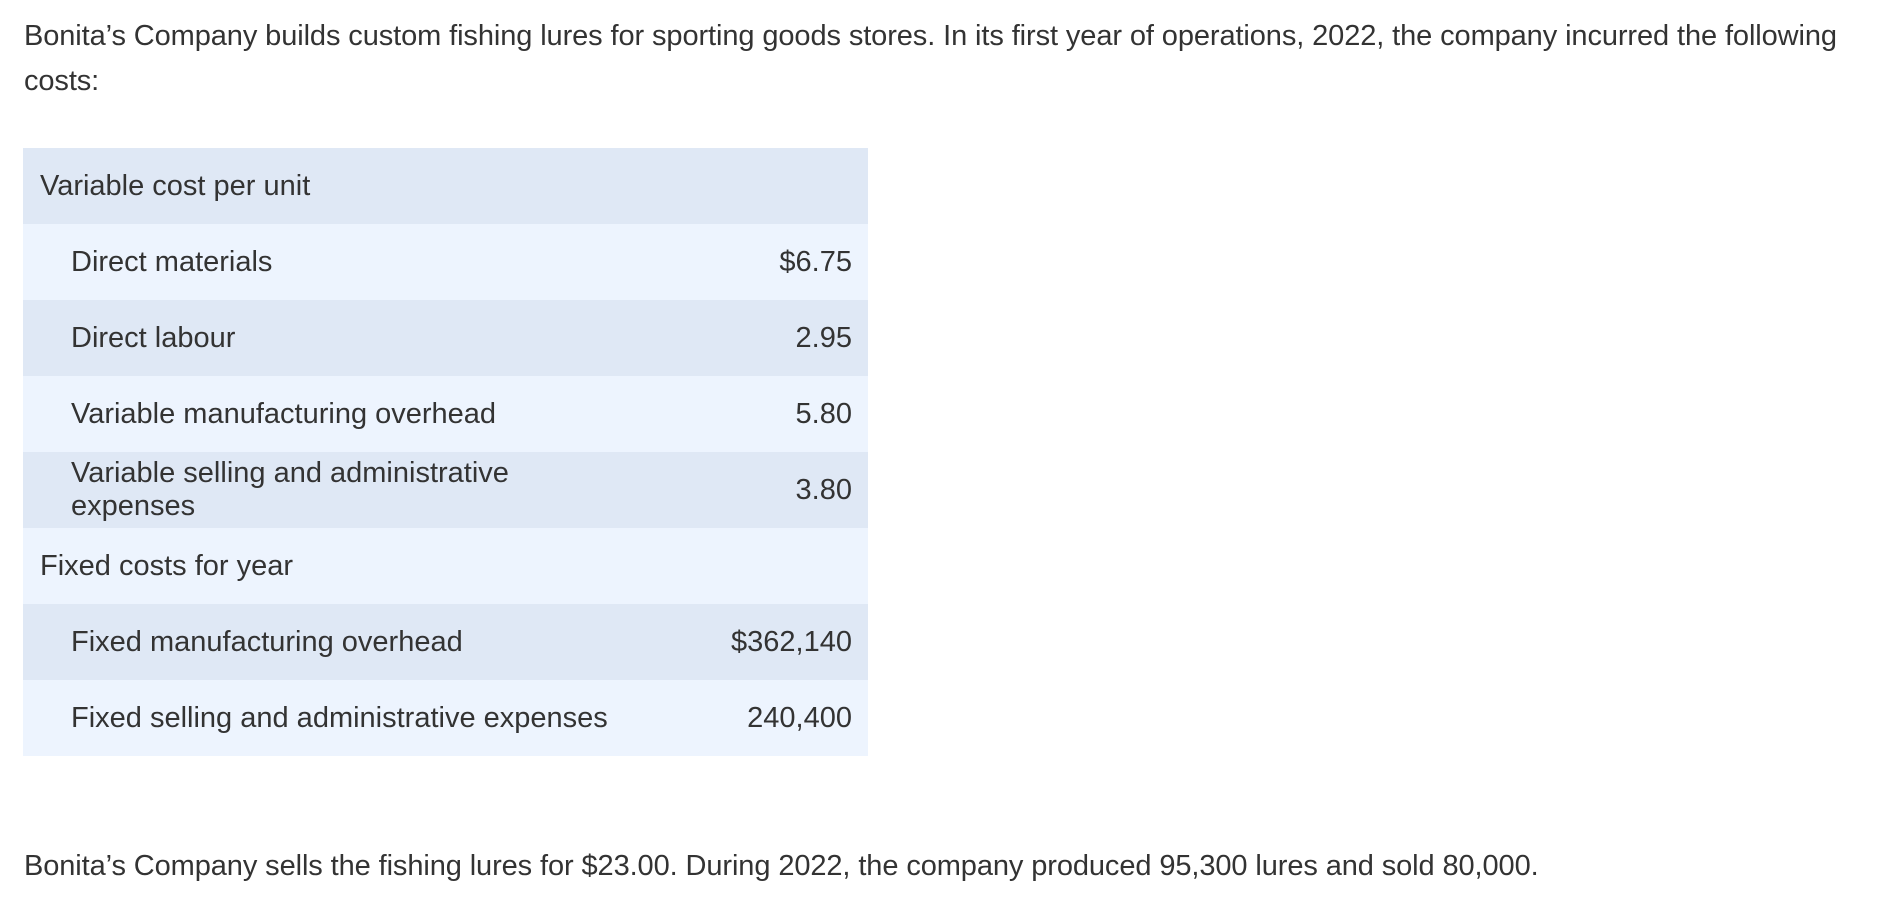  Describe the element at coordinates (172, 261) in the screenshot. I see `cost-label: Direct materials` at that location.